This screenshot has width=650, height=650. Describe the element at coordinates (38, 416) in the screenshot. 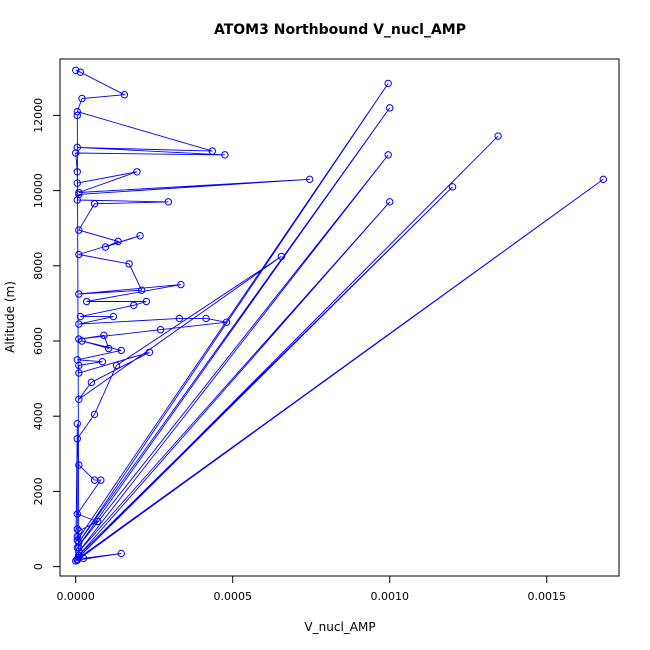

I see `y-tick-label: 4000` at that location.